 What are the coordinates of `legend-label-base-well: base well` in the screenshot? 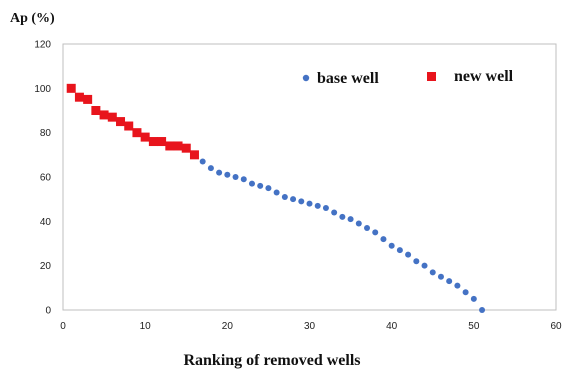 It's located at (348, 78).